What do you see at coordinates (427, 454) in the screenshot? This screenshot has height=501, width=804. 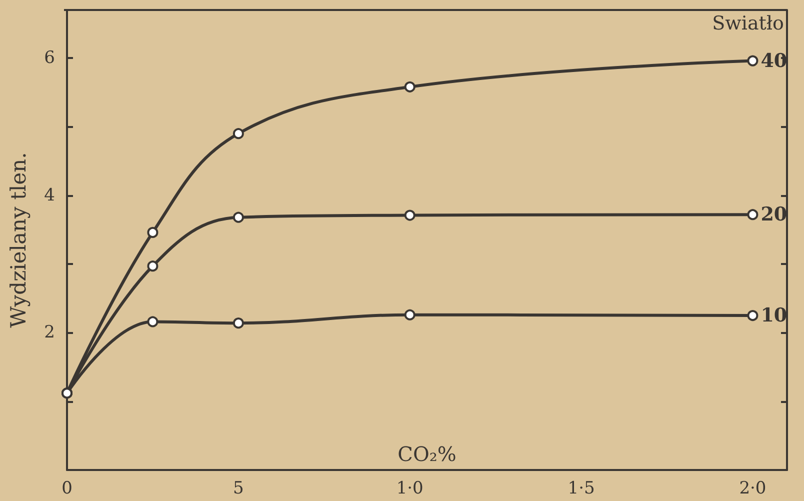 I see `x-axis-title: CO₂%` at bounding box center [427, 454].